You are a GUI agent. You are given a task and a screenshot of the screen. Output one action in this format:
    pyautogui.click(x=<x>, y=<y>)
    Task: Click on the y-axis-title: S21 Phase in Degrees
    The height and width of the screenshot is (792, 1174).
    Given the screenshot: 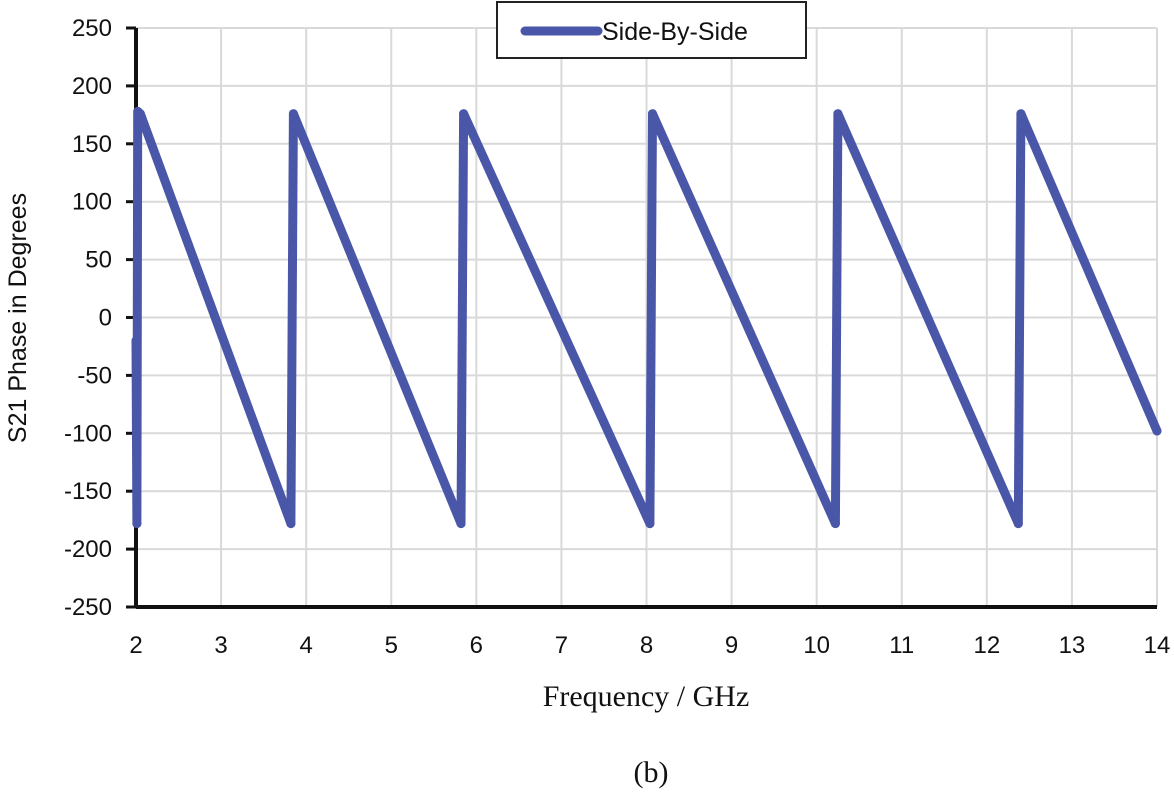 What is the action you would take?
    pyautogui.click(x=18, y=318)
    